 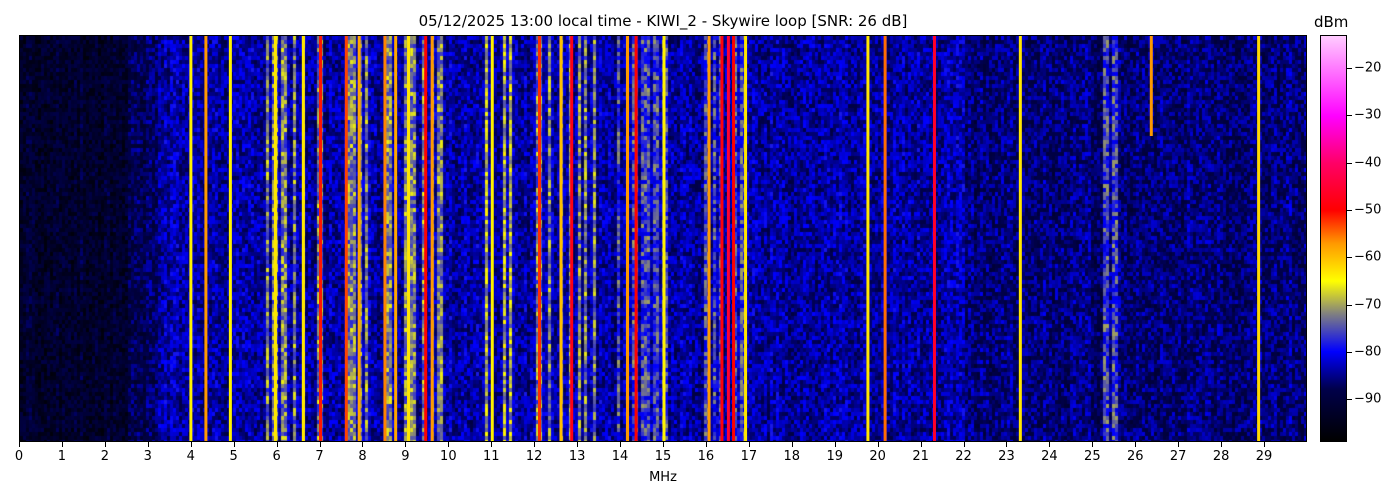 What do you see at coordinates (920, 456) in the screenshot?
I see `x-tick-label: 21` at bounding box center [920, 456].